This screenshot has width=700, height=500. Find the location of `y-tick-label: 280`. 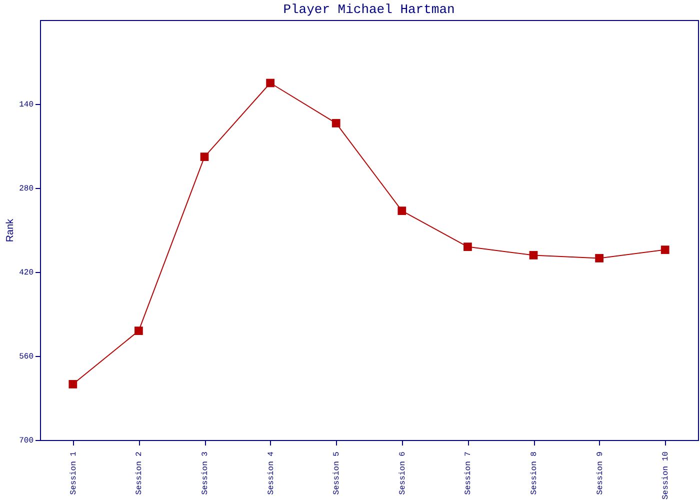

y-tick-label: 280 is located at coordinates (26, 189).